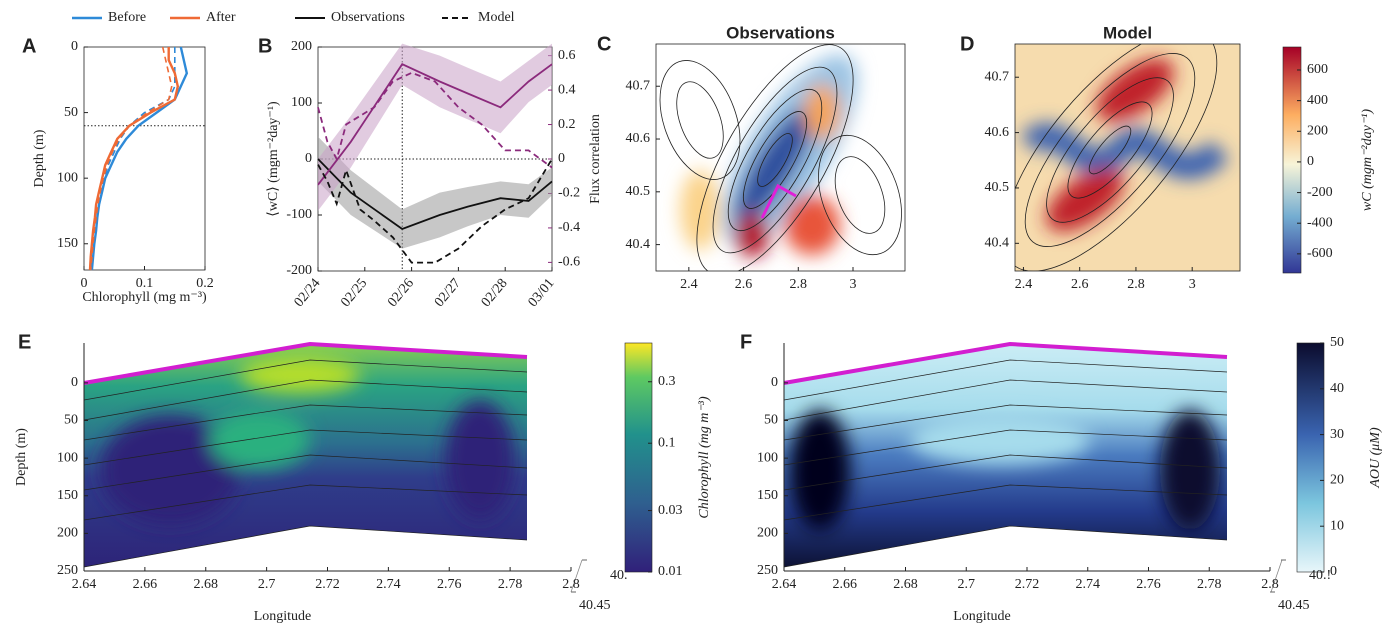  Describe the element at coordinates (145, 283) in the screenshot. I see `x-tick-label: 0.1` at that location.